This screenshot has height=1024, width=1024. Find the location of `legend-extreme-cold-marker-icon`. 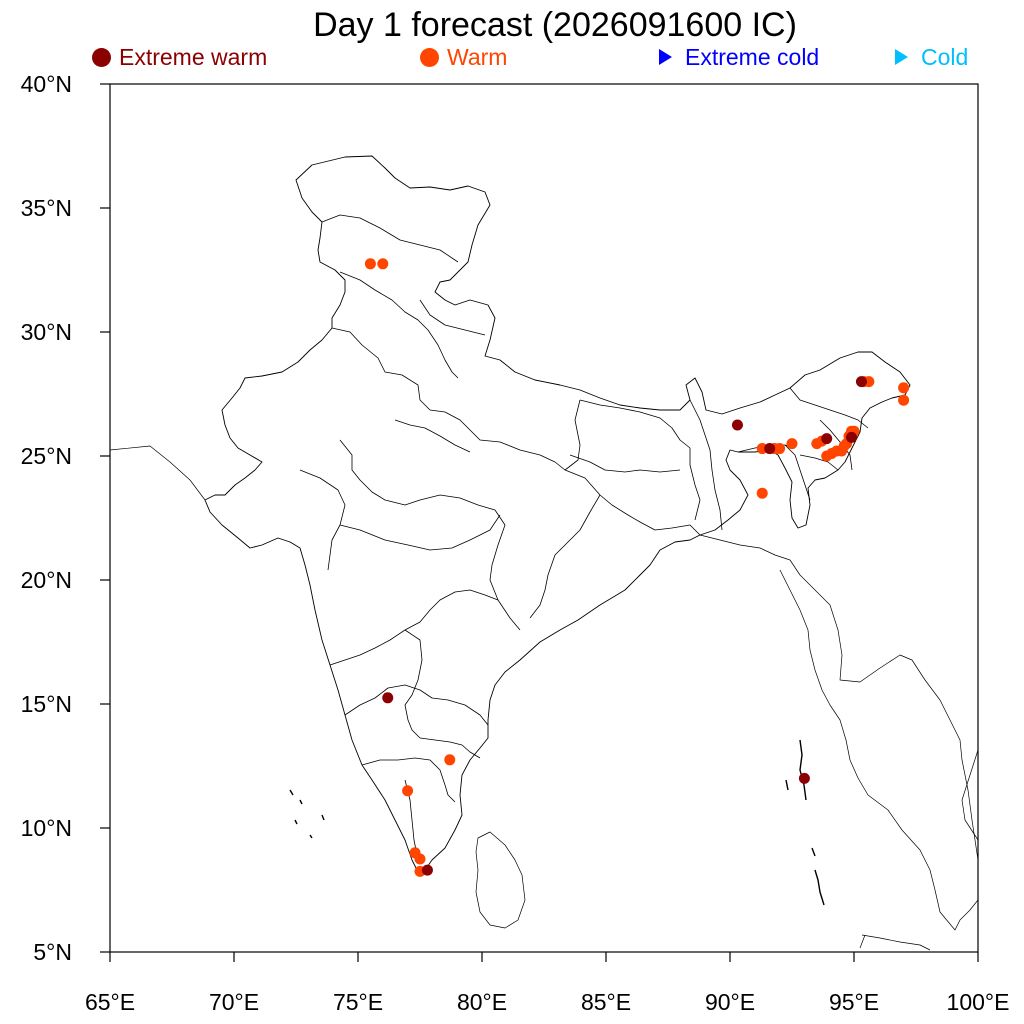

legend-extreme-cold-marker-icon is located at coordinates (665, 57).